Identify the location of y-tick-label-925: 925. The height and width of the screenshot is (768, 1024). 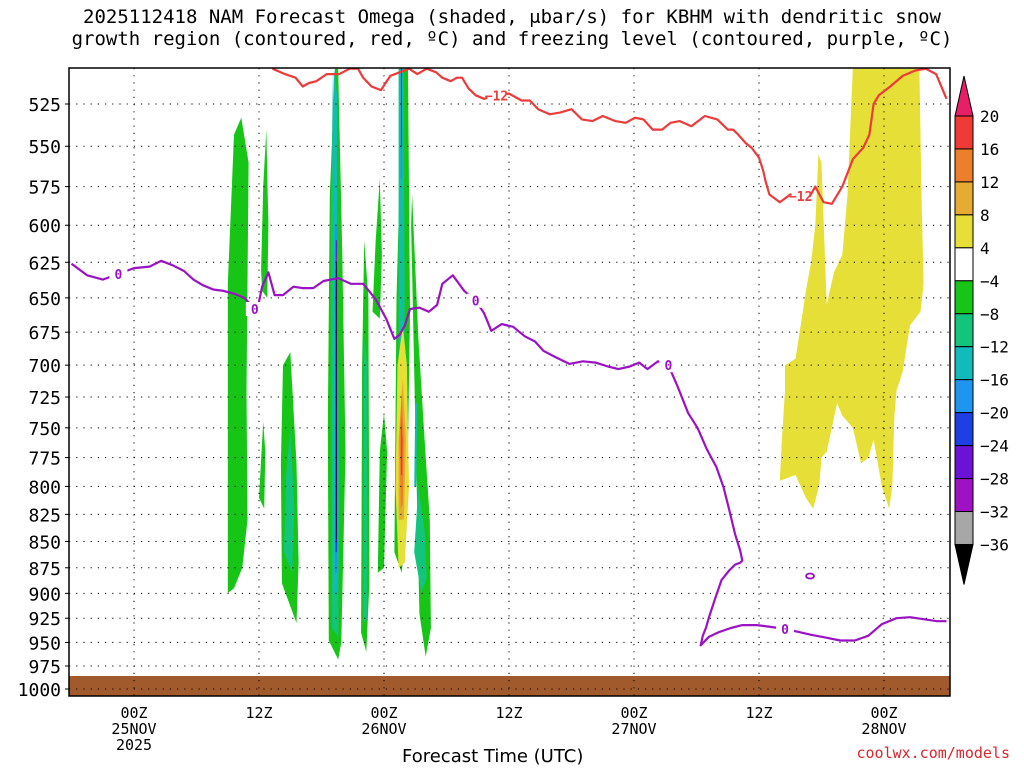
(44, 619).